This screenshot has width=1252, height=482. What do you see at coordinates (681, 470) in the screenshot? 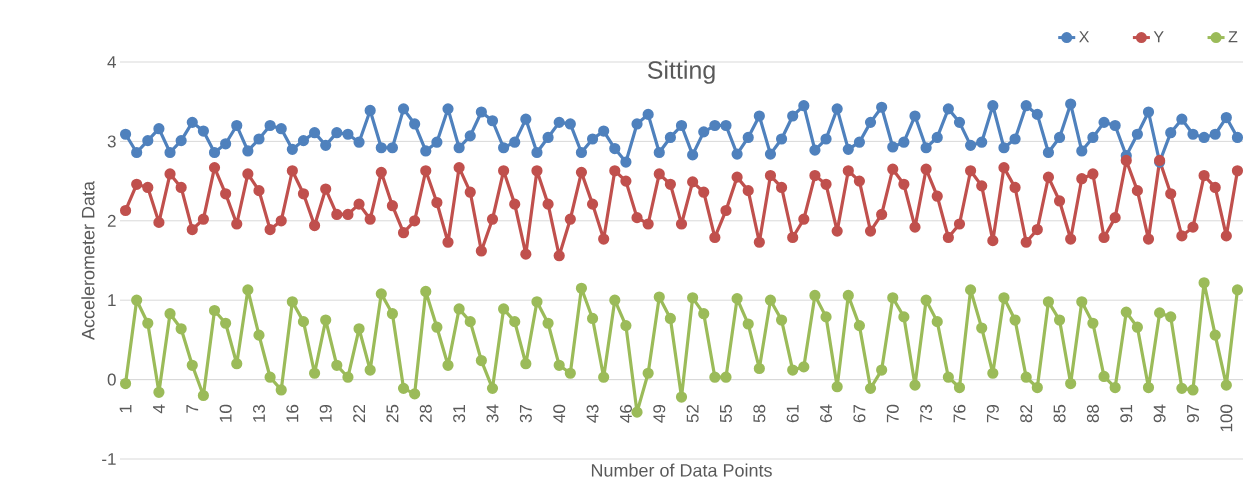
I see `x-axis-title: Number of Data Points` at bounding box center [681, 470].